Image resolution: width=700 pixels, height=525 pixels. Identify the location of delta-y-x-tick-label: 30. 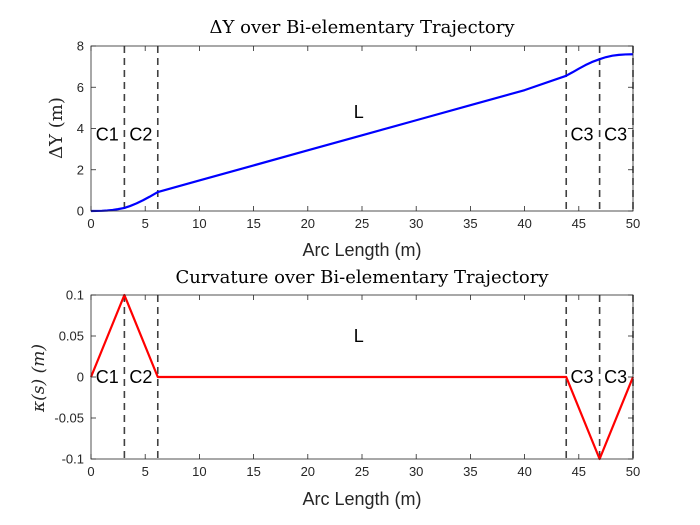
(416, 223).